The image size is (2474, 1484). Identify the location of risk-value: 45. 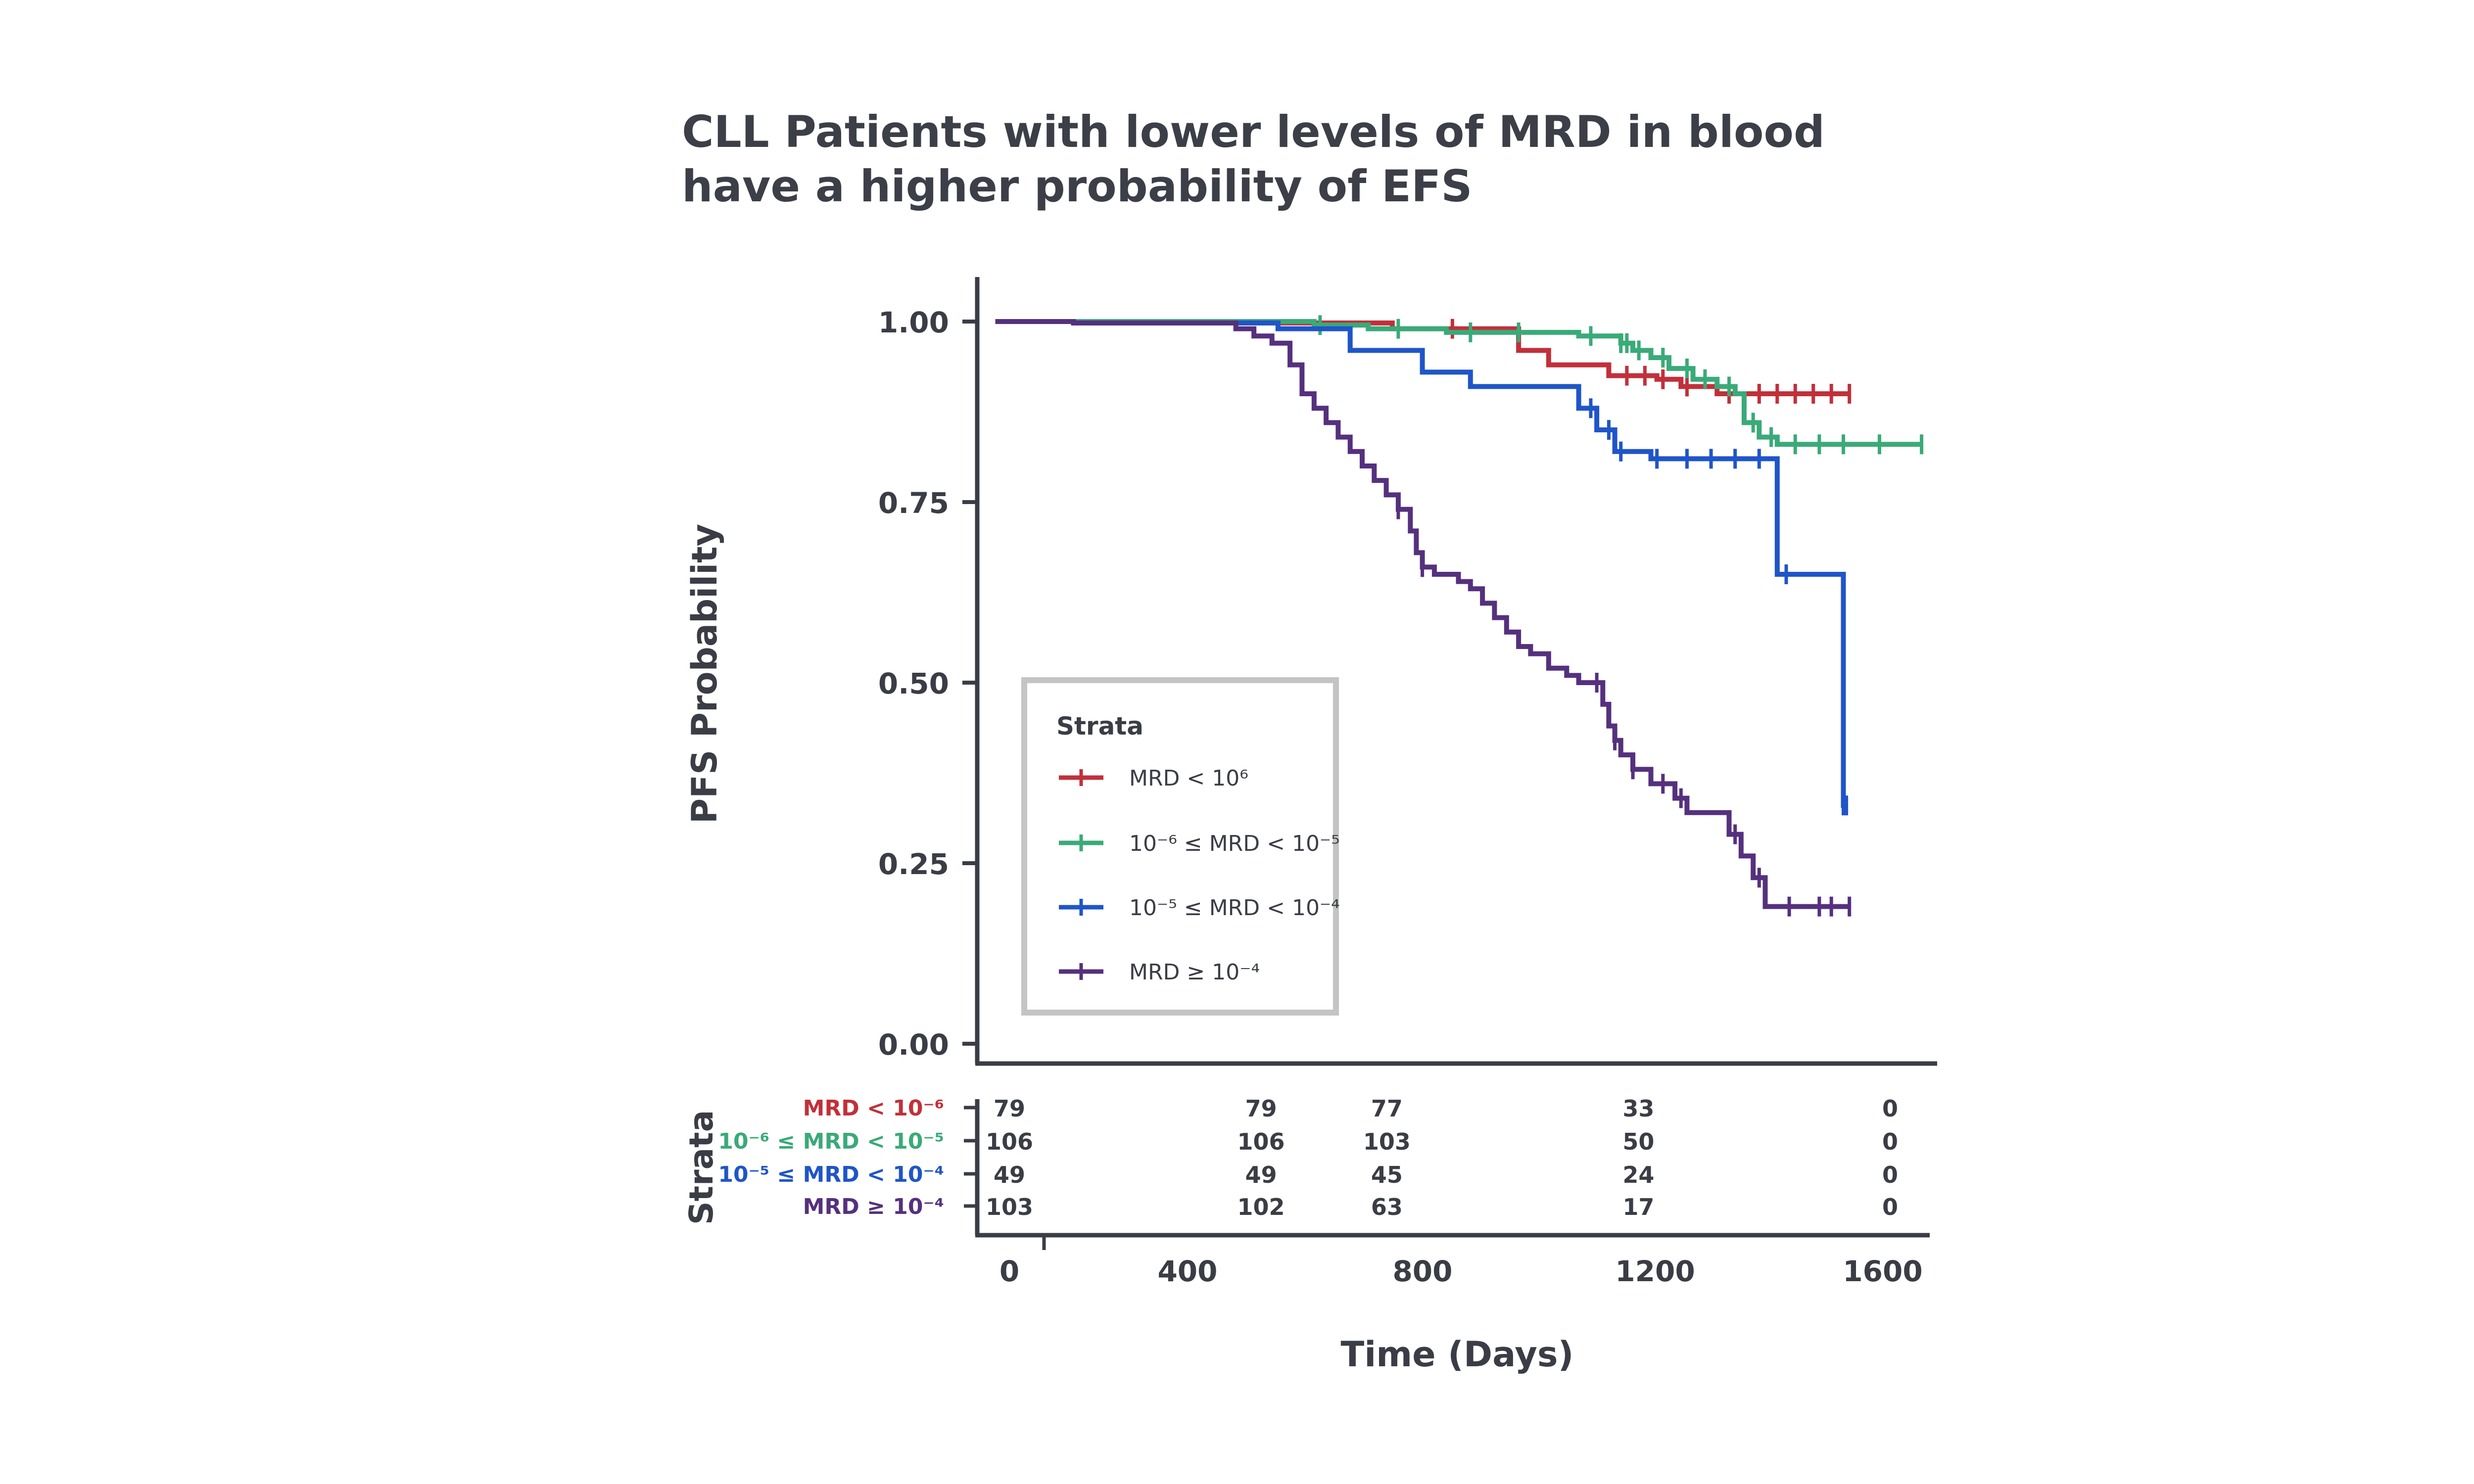
(1387, 1174).